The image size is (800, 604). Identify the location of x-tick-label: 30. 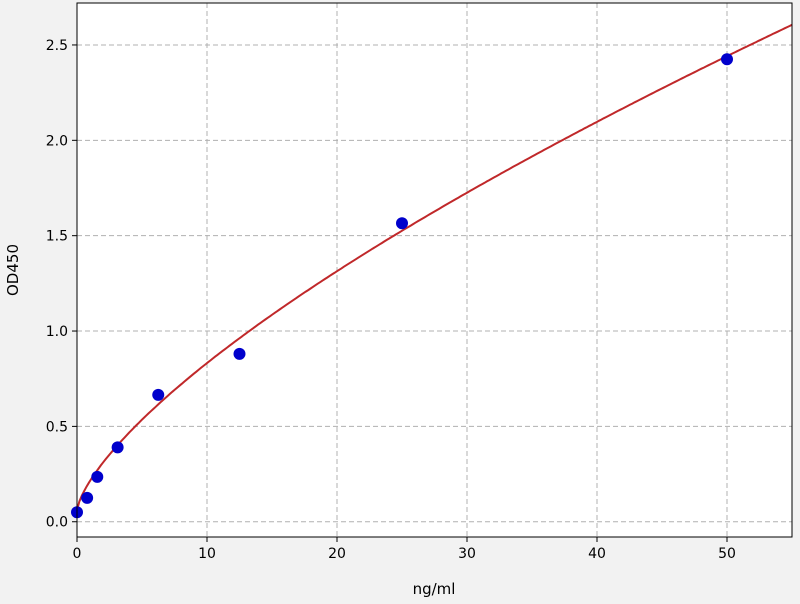
(467, 554).